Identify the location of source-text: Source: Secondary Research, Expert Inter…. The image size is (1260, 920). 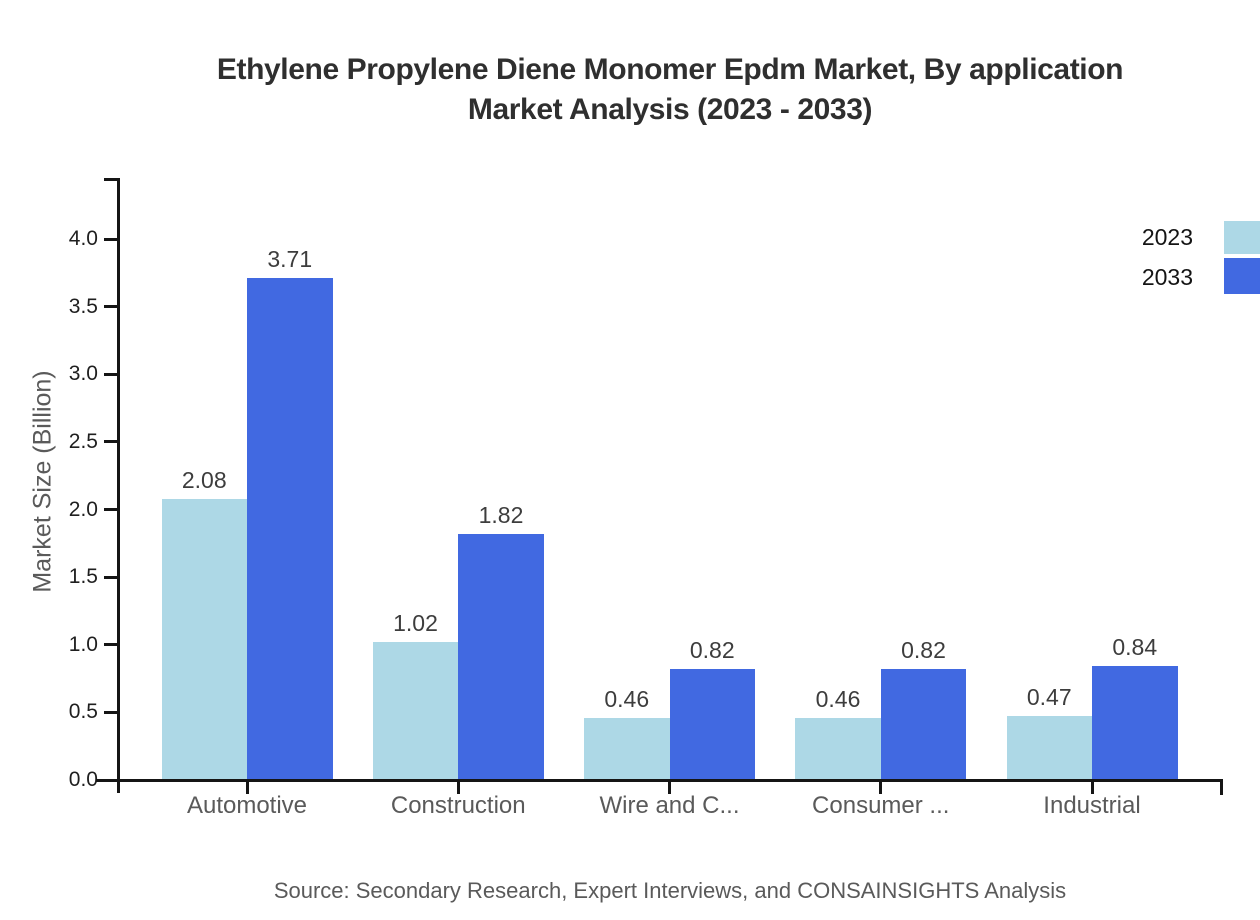
(670, 890).